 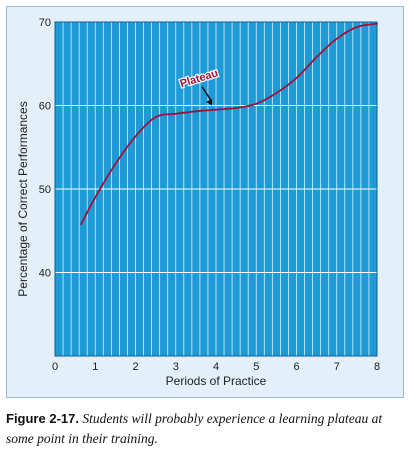 I want to click on y-axis-label: Percentage of Correct Performances, so click(x=23, y=198).